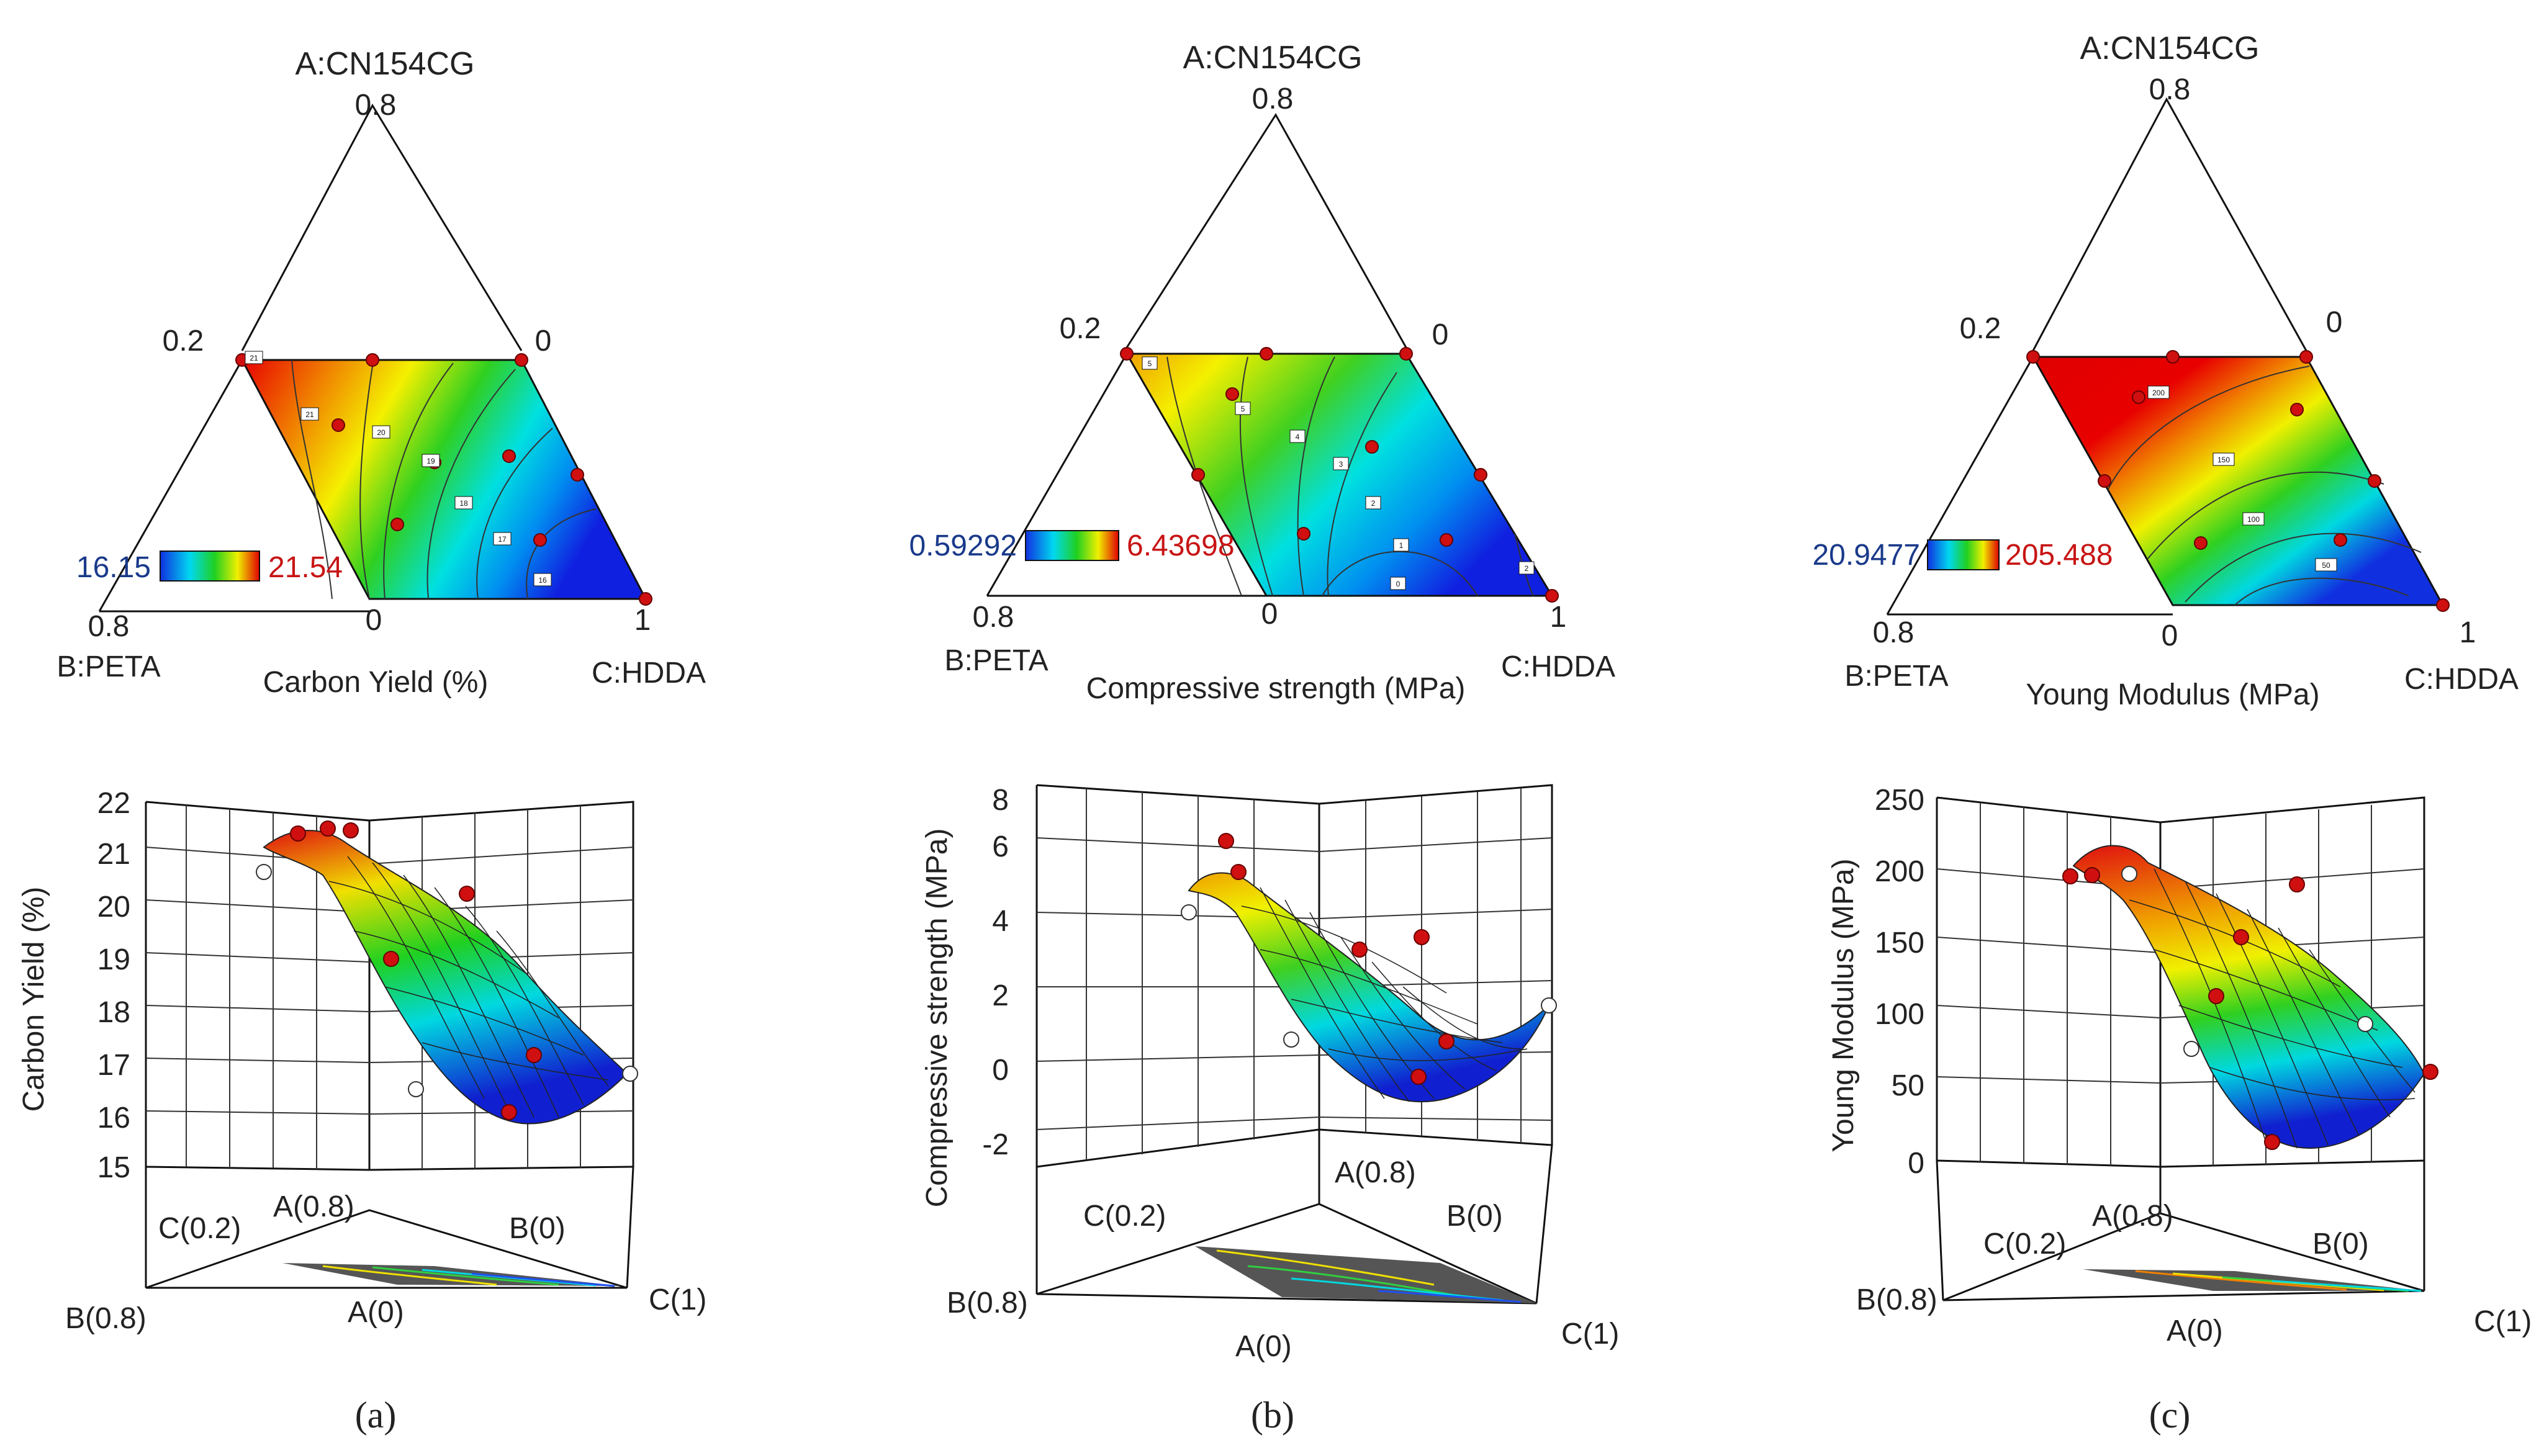 The image size is (2544, 1456). I want to click on surface-a-base-contours, so click(451, 1275).